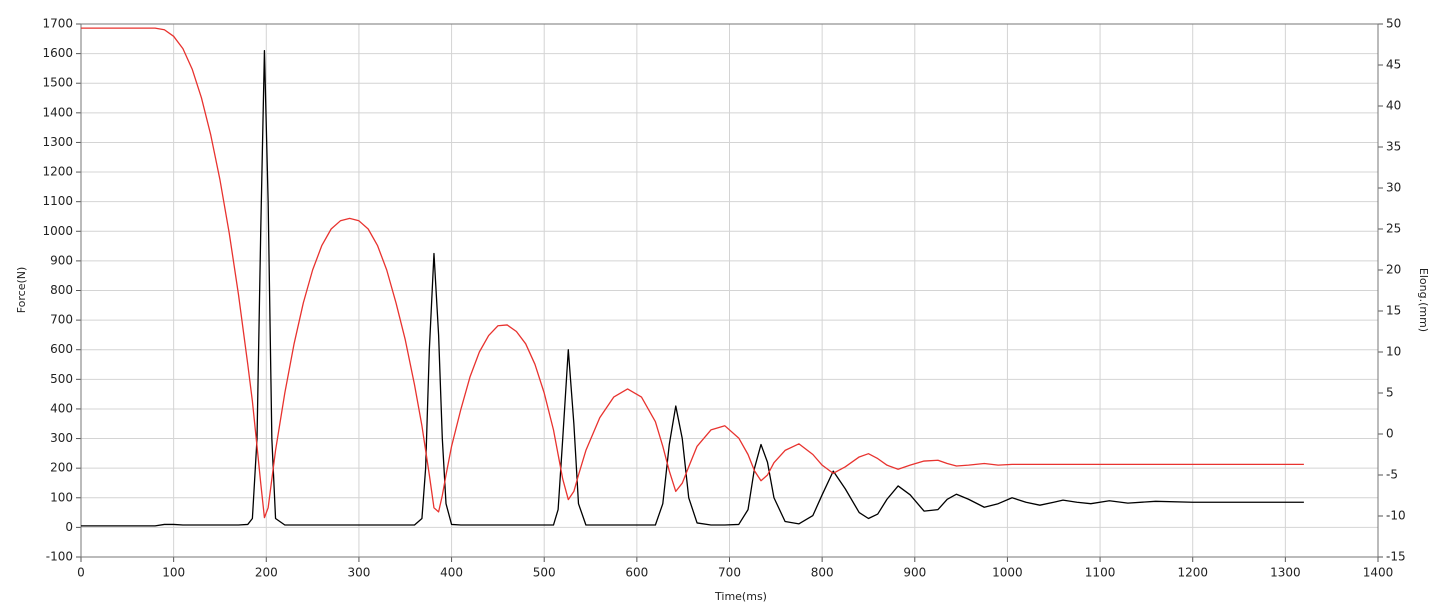  Describe the element at coordinates (57, 24) in the screenshot. I see `y-tick-label: 1700` at that location.